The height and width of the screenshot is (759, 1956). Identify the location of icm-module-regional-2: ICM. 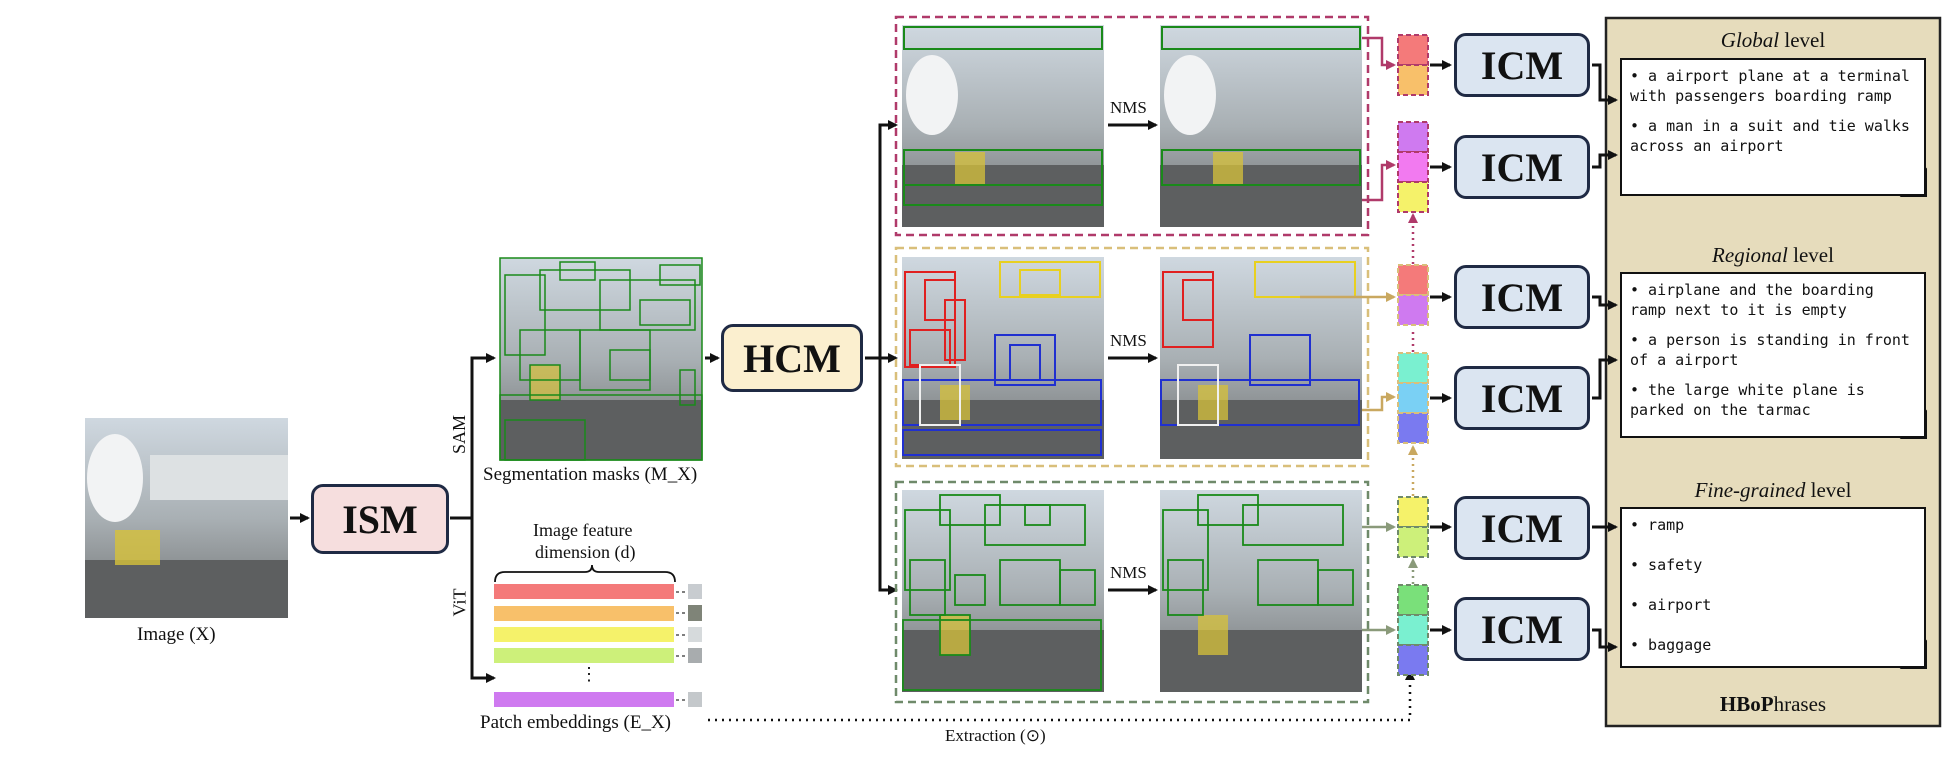
(1522, 398).